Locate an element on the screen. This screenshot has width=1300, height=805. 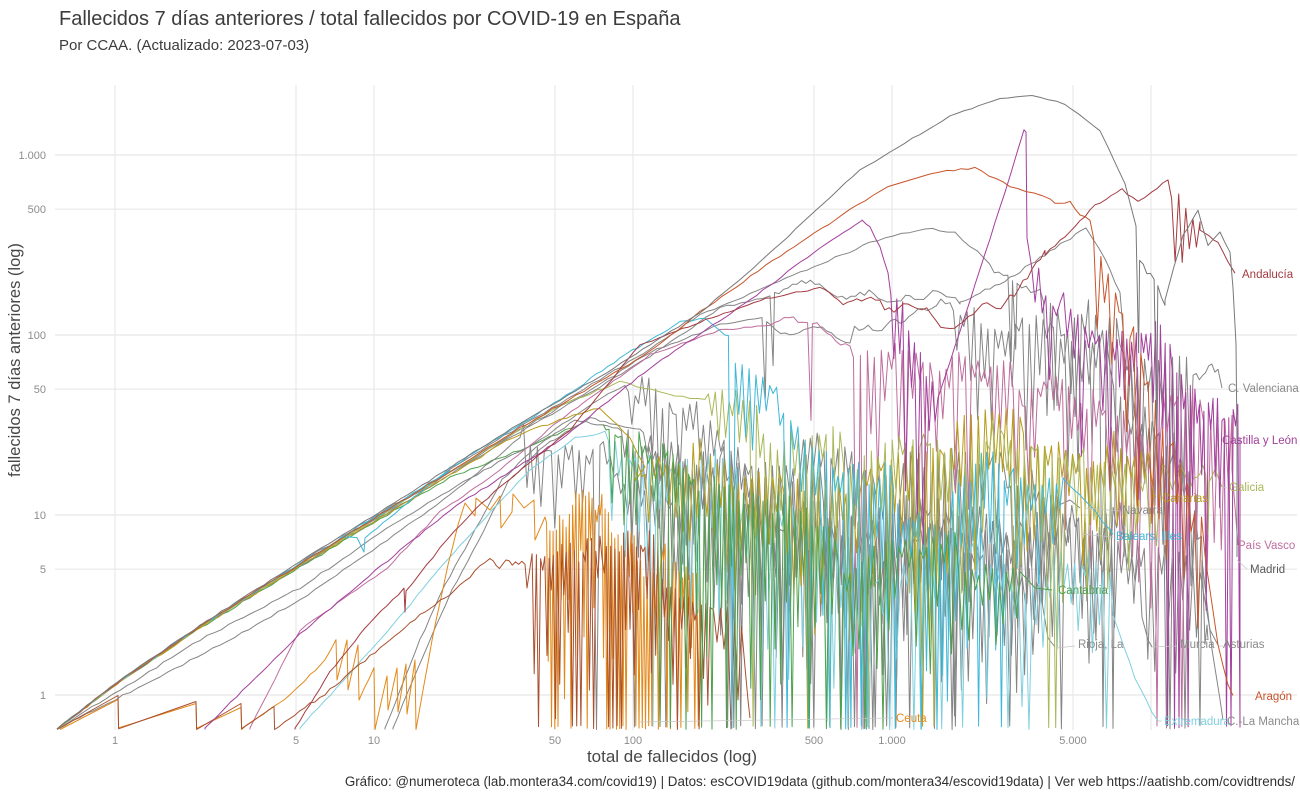
svg-text: Navarra is located at coordinates (1143, 511).